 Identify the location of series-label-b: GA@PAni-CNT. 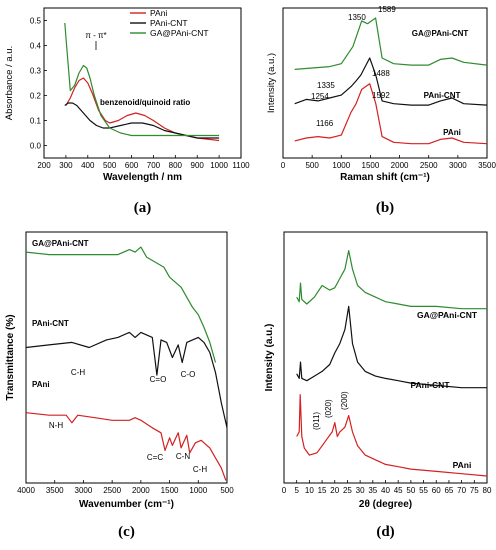
(440, 33).